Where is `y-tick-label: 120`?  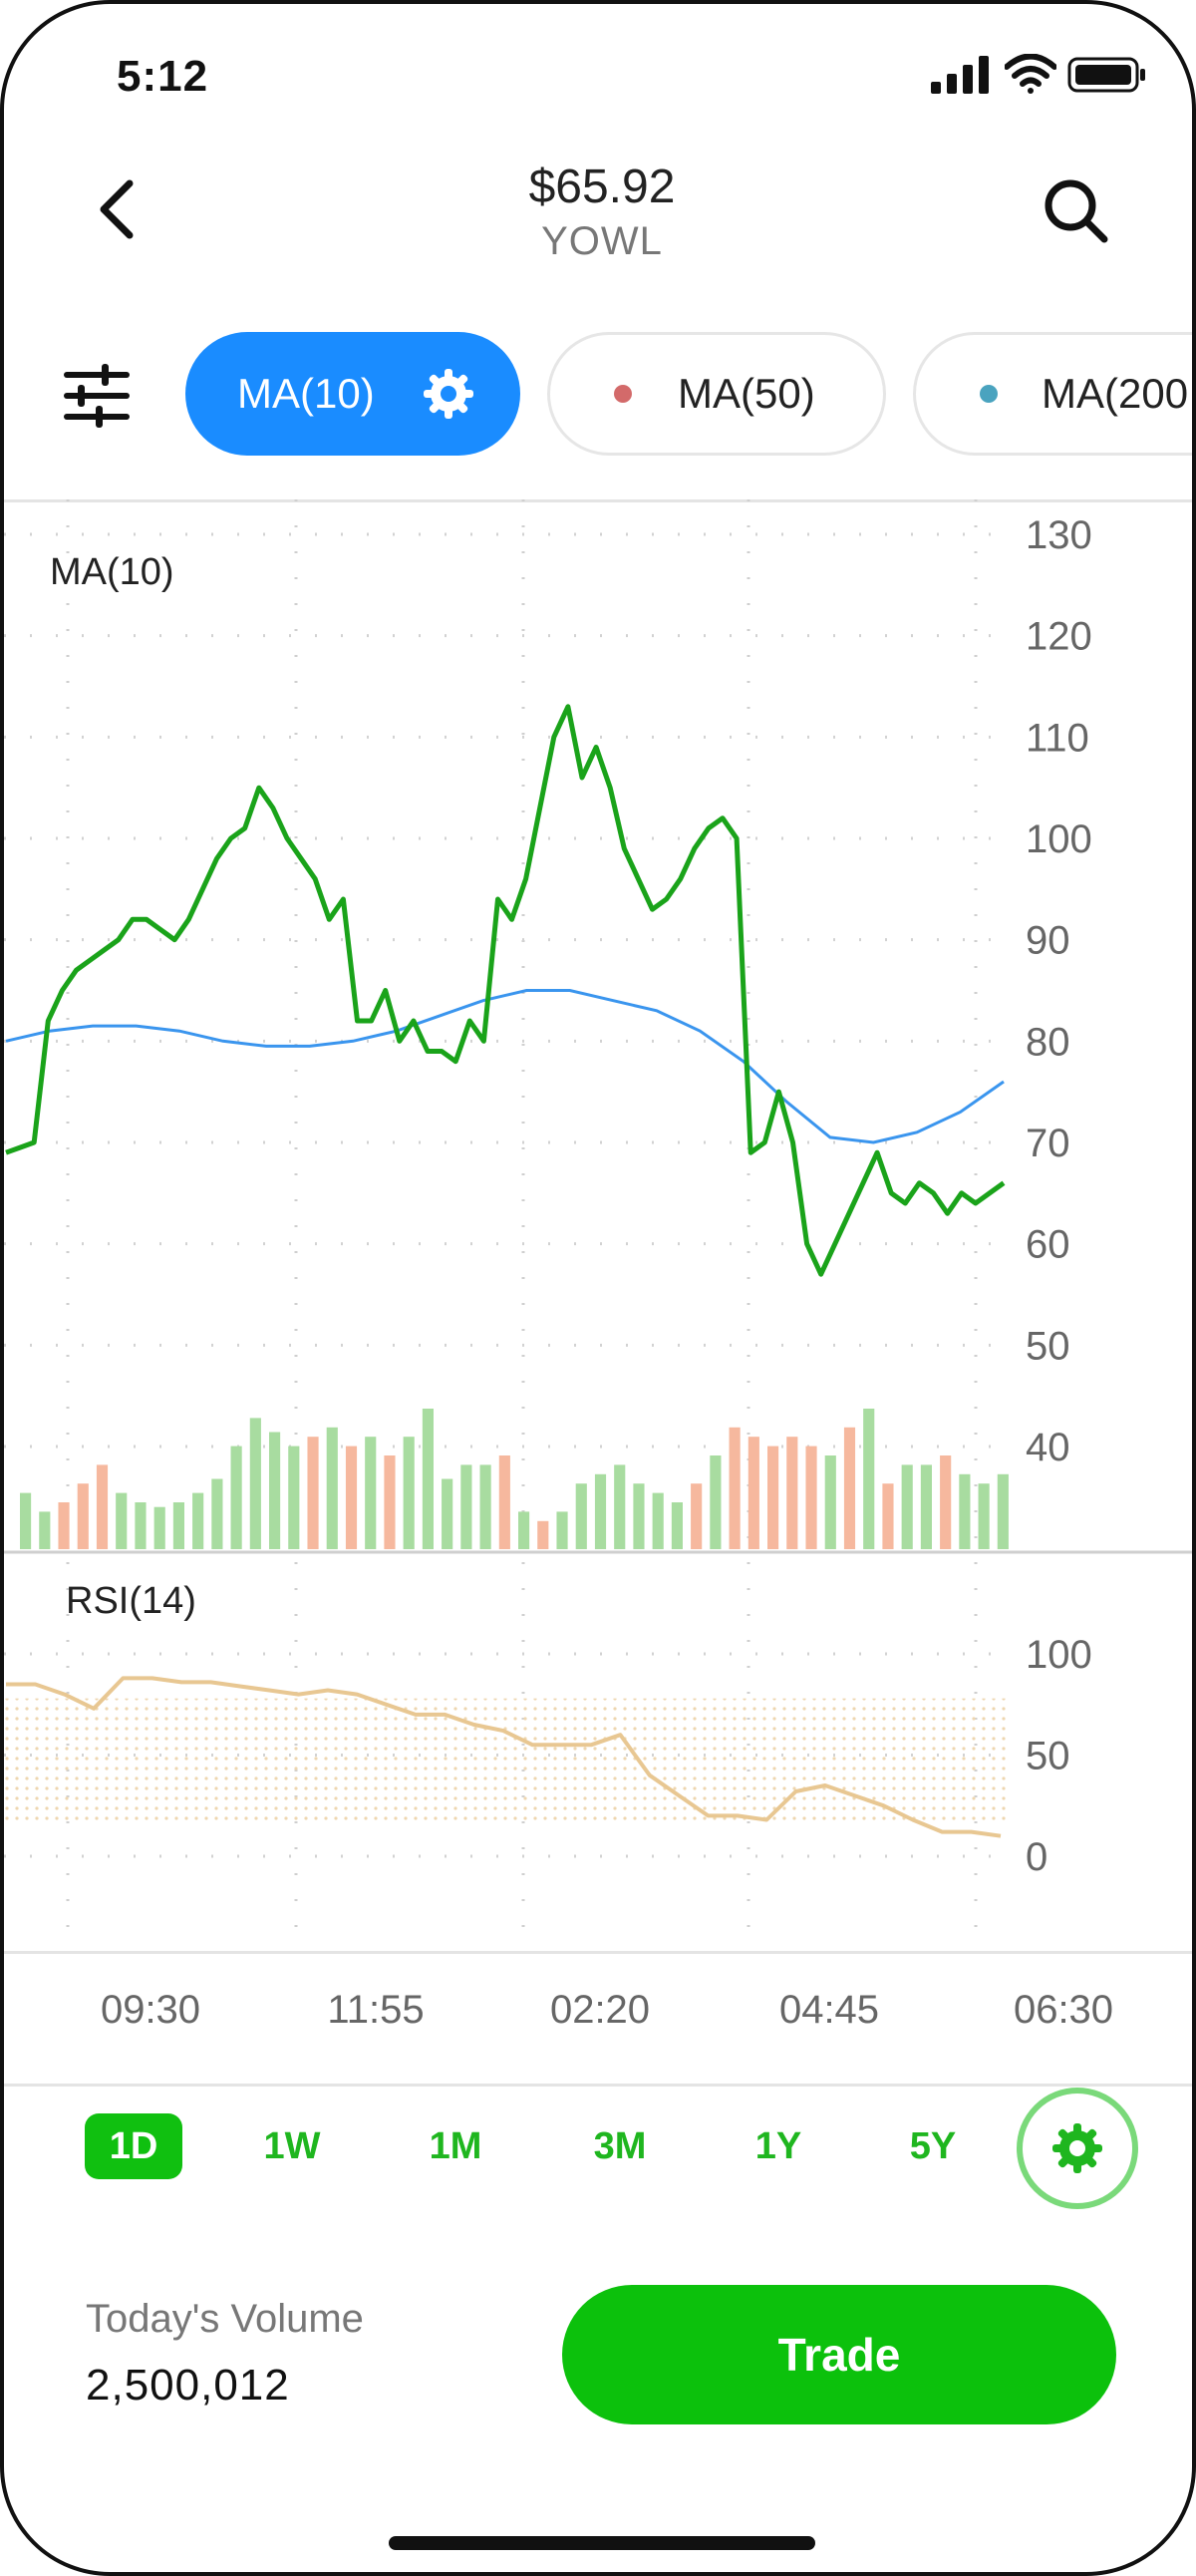
y-tick-label: 120 is located at coordinates (1059, 637).